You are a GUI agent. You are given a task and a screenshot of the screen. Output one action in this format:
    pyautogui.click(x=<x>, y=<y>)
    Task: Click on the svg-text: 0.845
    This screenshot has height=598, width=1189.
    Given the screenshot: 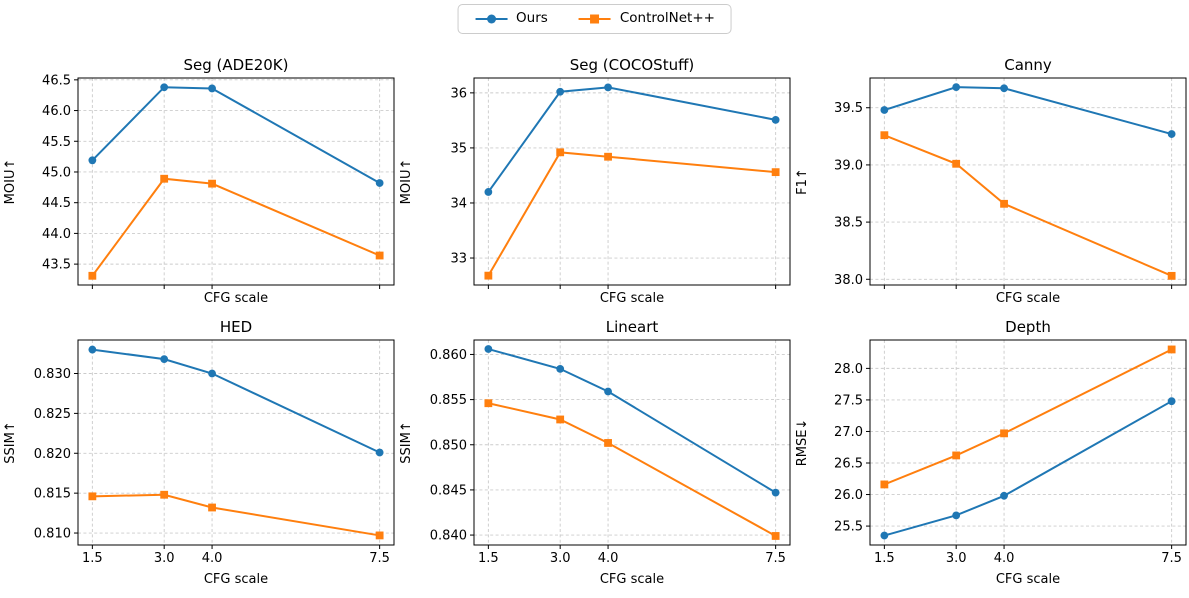 What is the action you would take?
    pyautogui.click(x=448, y=490)
    